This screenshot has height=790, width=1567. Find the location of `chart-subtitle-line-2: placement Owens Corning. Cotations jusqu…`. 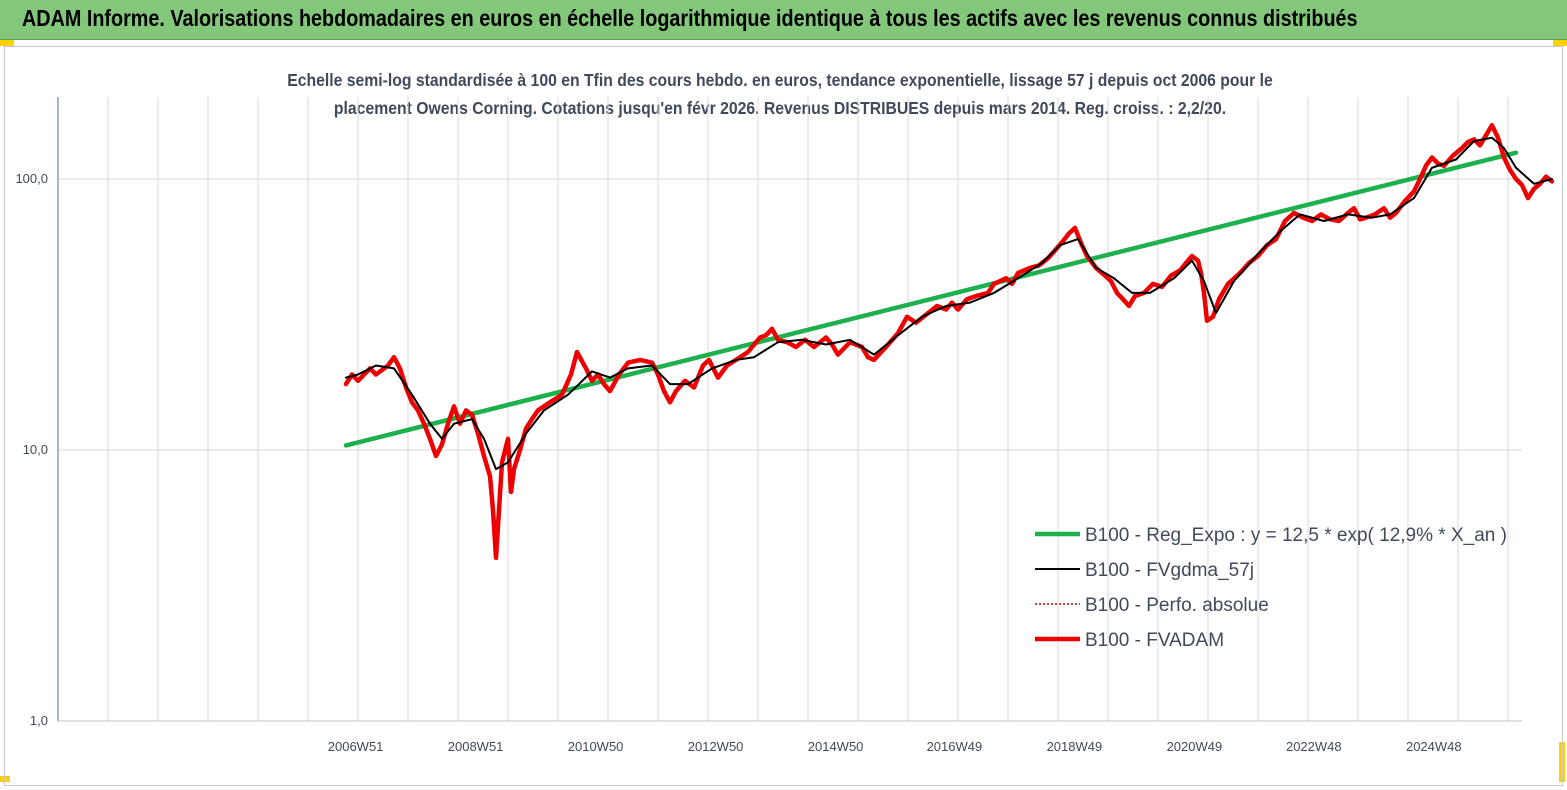

chart-subtitle-line-2: placement Owens Corning. Cotations jusqu… is located at coordinates (780, 108).